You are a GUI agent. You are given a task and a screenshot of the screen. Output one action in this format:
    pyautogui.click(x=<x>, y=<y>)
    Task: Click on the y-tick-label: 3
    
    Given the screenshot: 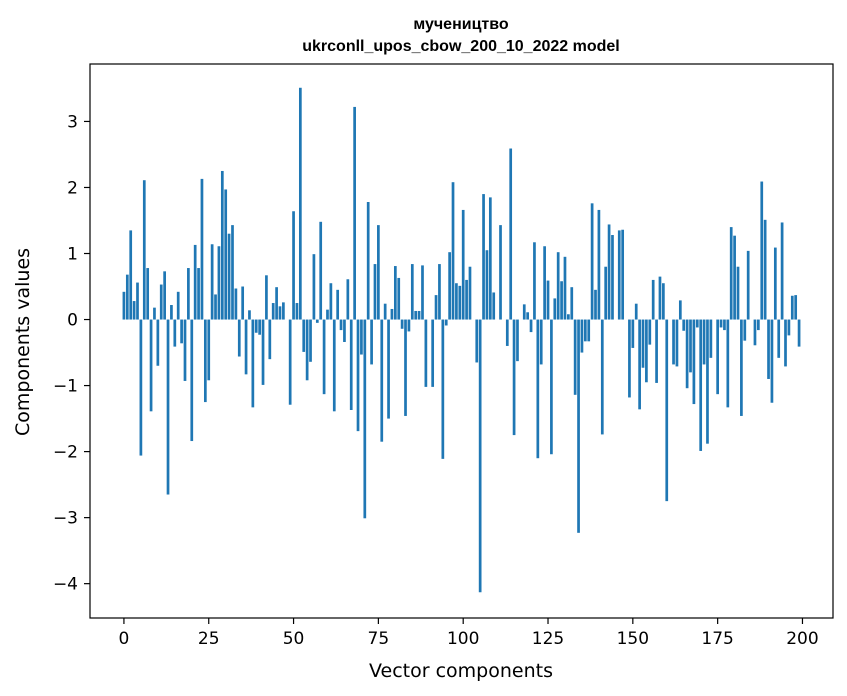 What is the action you would take?
    pyautogui.click(x=72, y=122)
    